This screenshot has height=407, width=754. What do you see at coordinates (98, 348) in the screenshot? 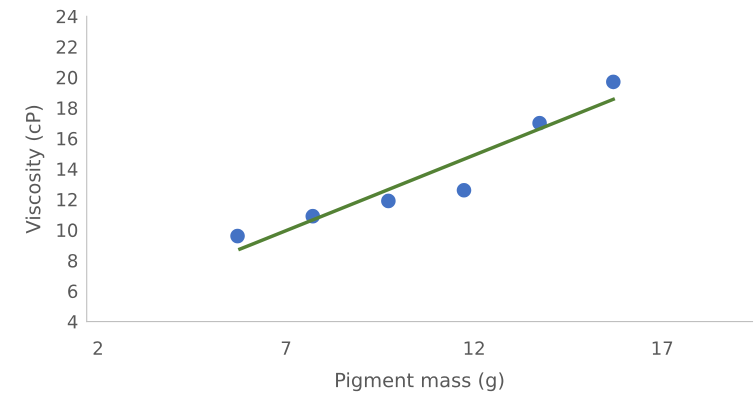
I see `x-tick-label: 2` at bounding box center [98, 348].